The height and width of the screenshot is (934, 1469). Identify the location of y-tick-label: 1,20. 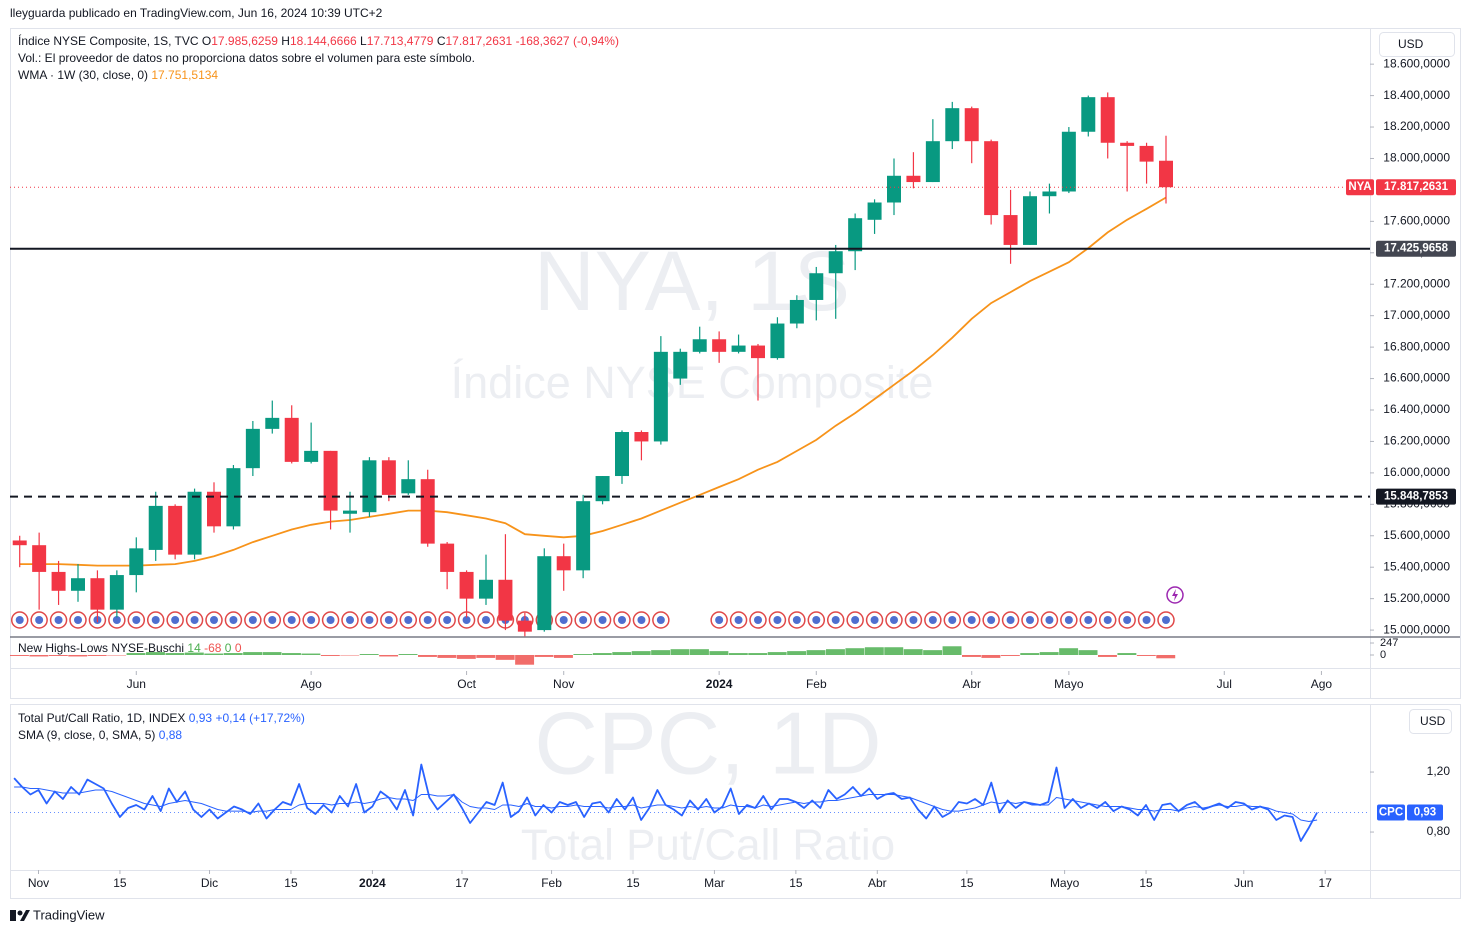
(1439, 771).